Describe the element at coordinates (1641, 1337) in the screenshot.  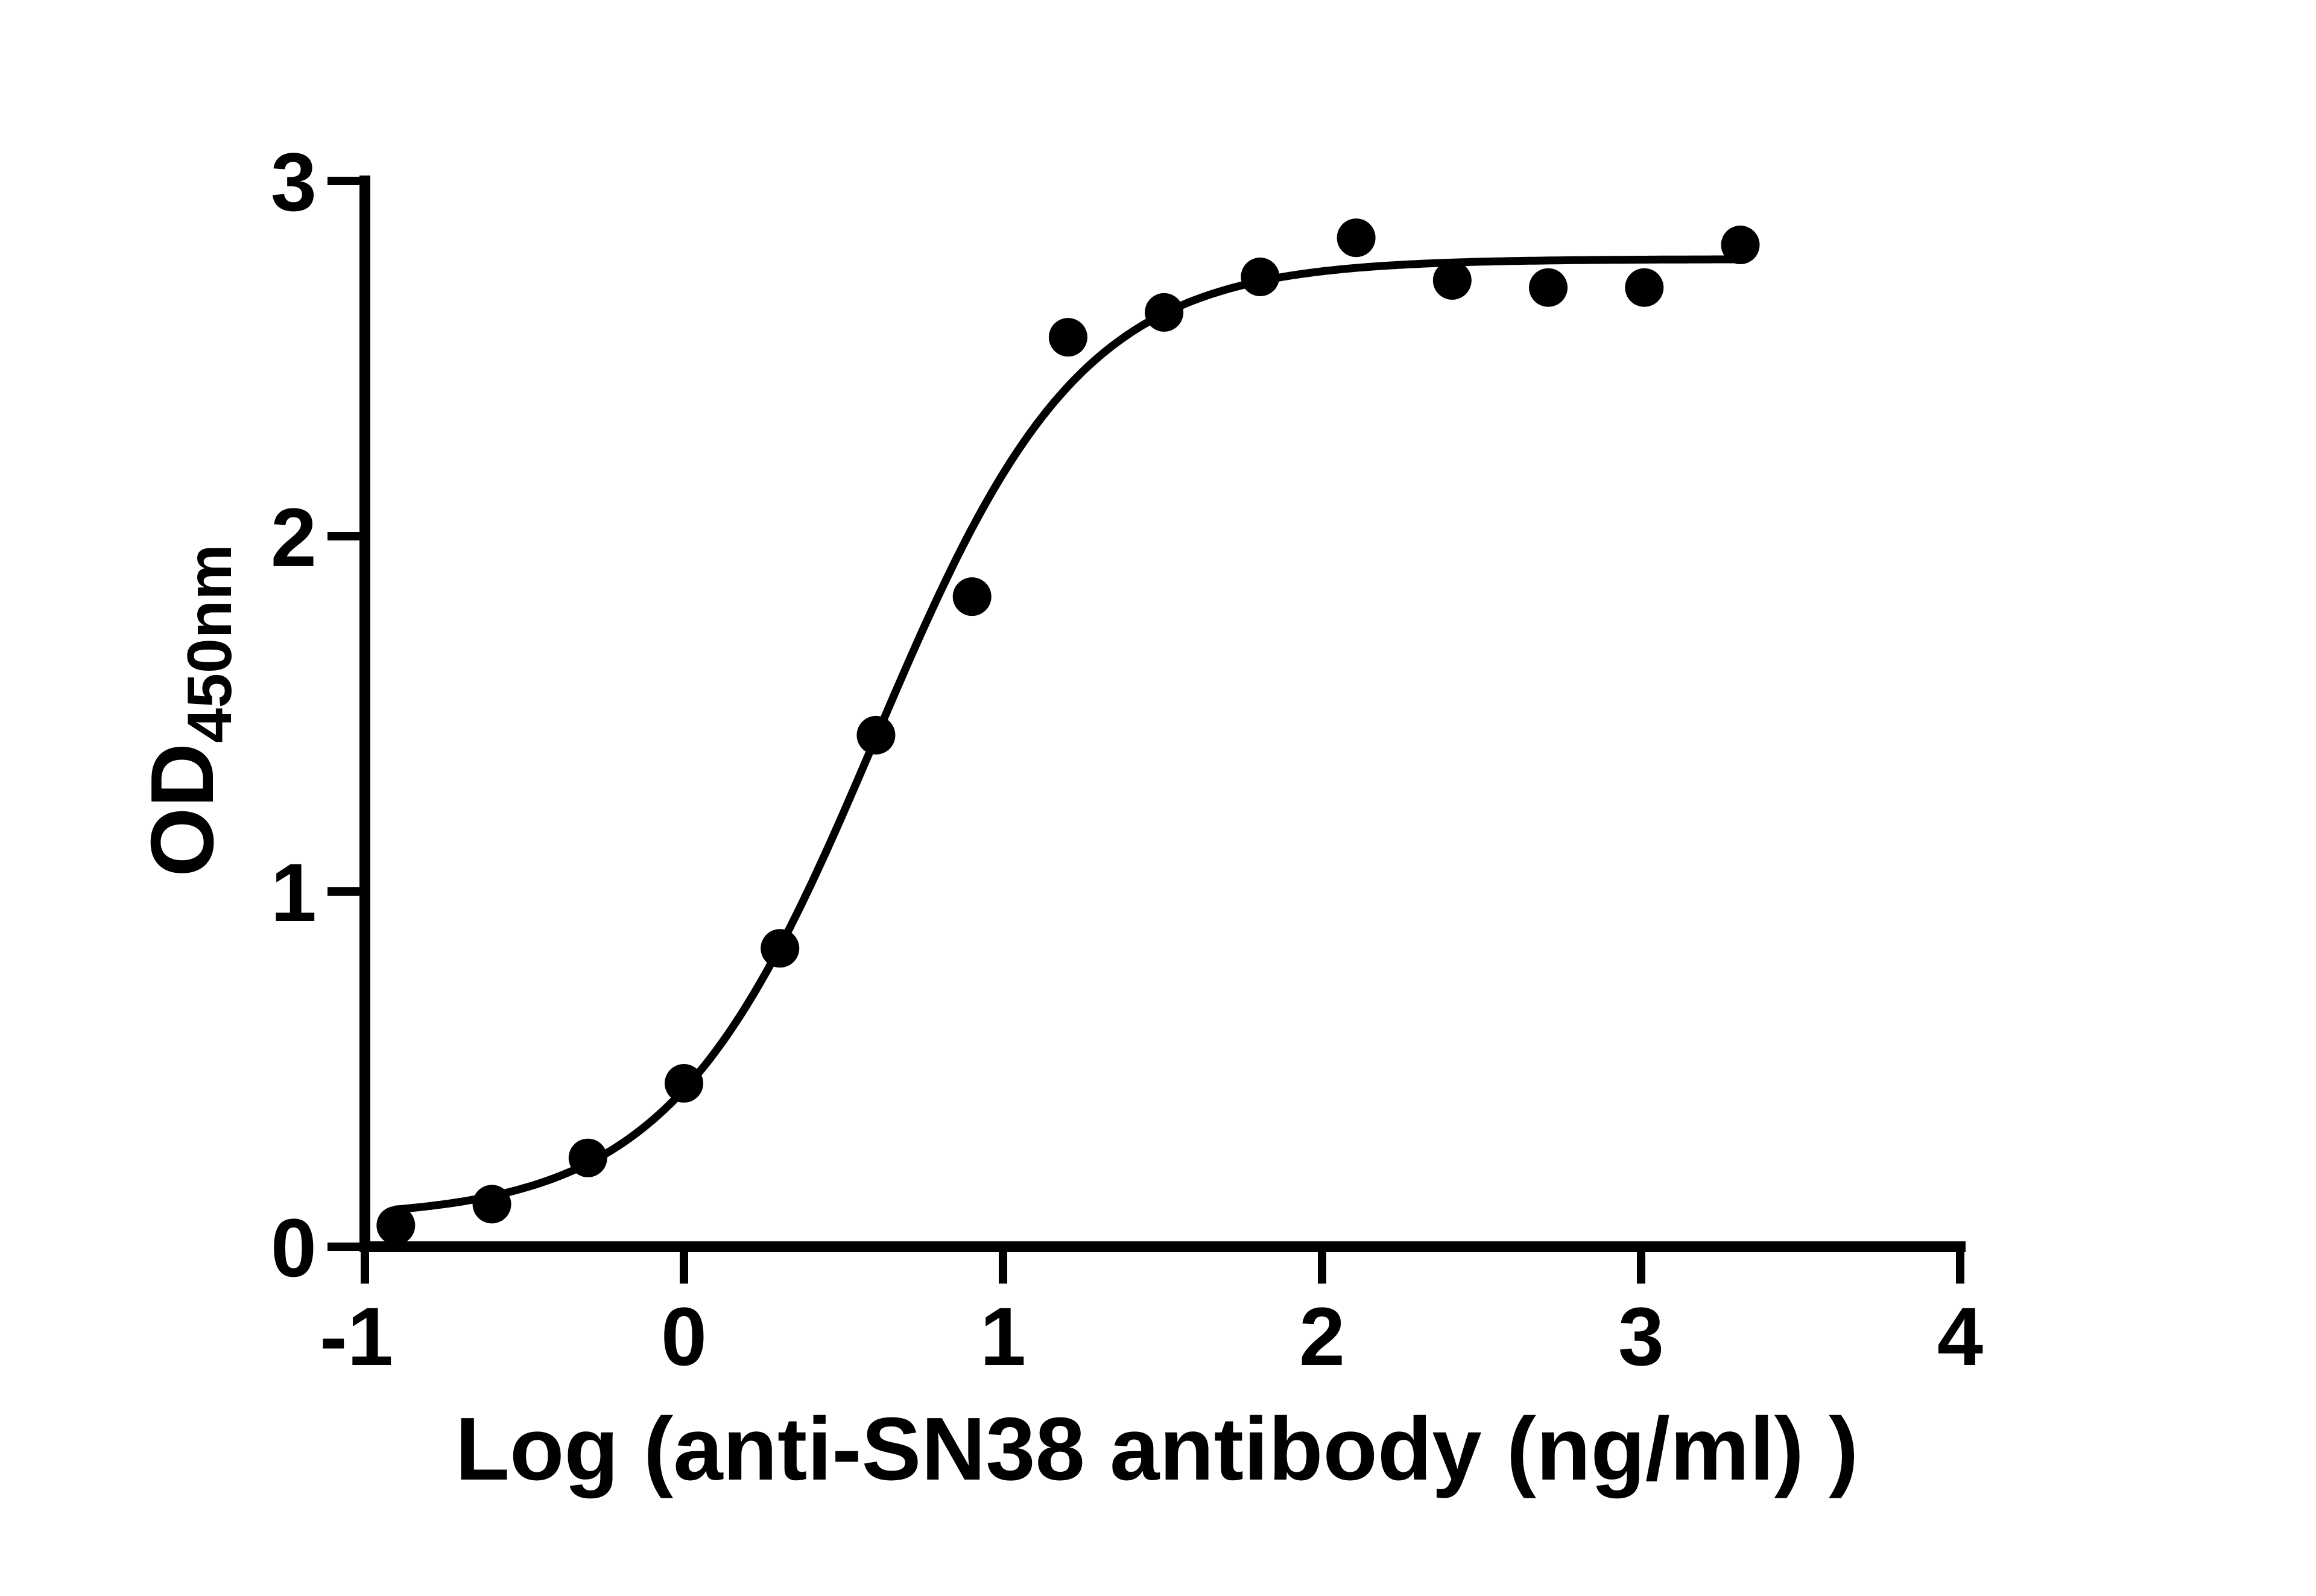
I see `x-tick-label: 3` at that location.